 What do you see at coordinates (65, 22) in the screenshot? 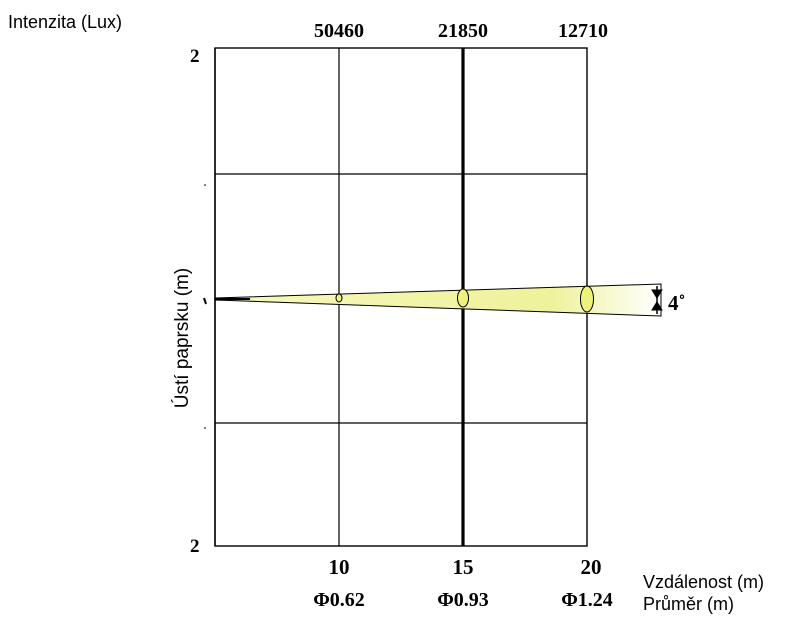
I see `intensity-title: Intenzita (Lux)` at bounding box center [65, 22].